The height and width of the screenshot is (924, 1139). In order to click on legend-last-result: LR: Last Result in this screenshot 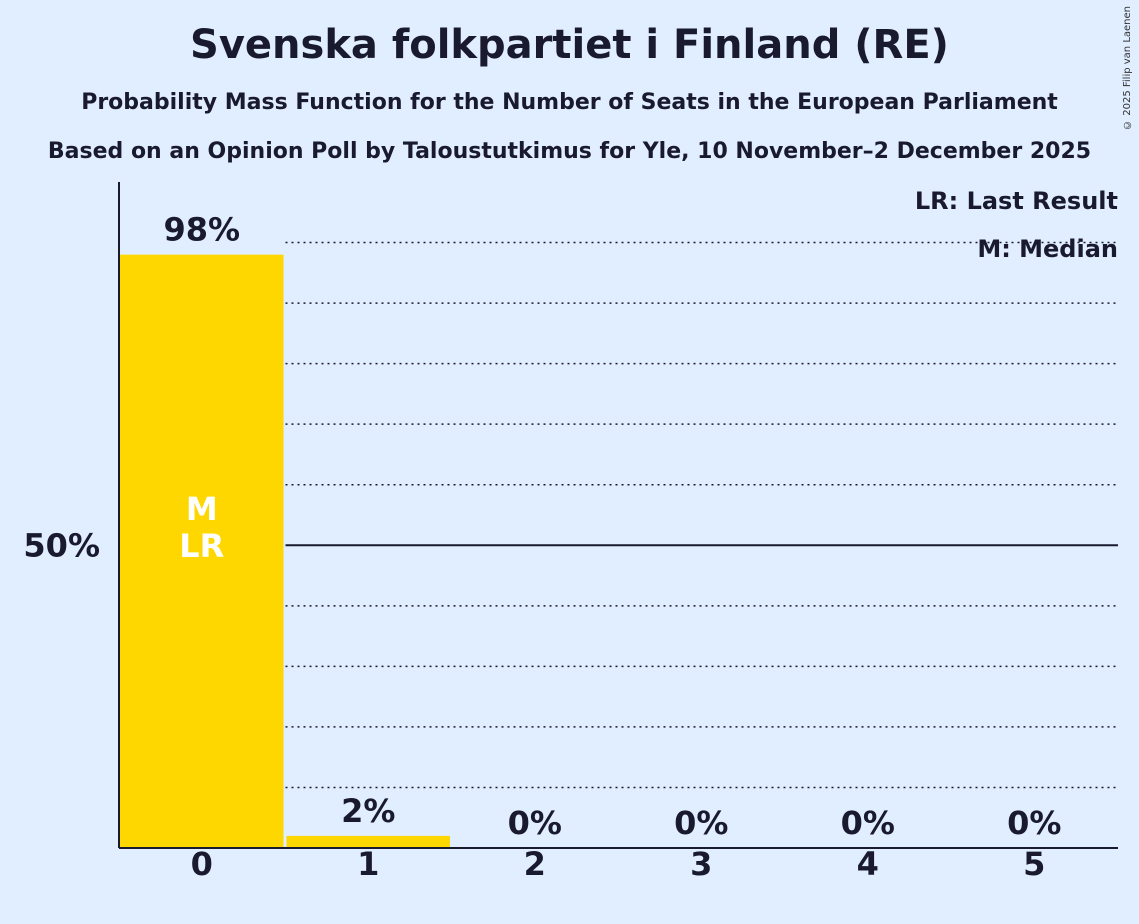, I will do `click(1016, 201)`.